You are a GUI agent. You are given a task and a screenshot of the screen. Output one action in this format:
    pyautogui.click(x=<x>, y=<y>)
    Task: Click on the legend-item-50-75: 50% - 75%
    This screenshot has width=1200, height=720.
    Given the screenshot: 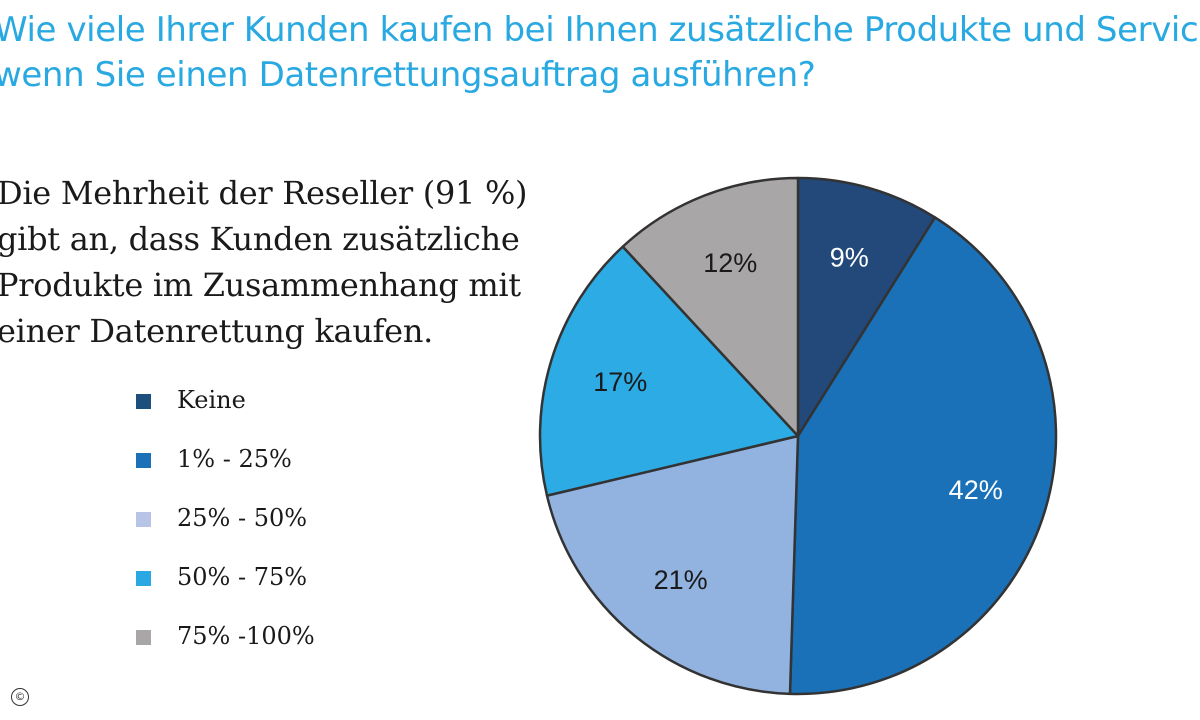 What is the action you would take?
    pyautogui.click(x=266, y=586)
    